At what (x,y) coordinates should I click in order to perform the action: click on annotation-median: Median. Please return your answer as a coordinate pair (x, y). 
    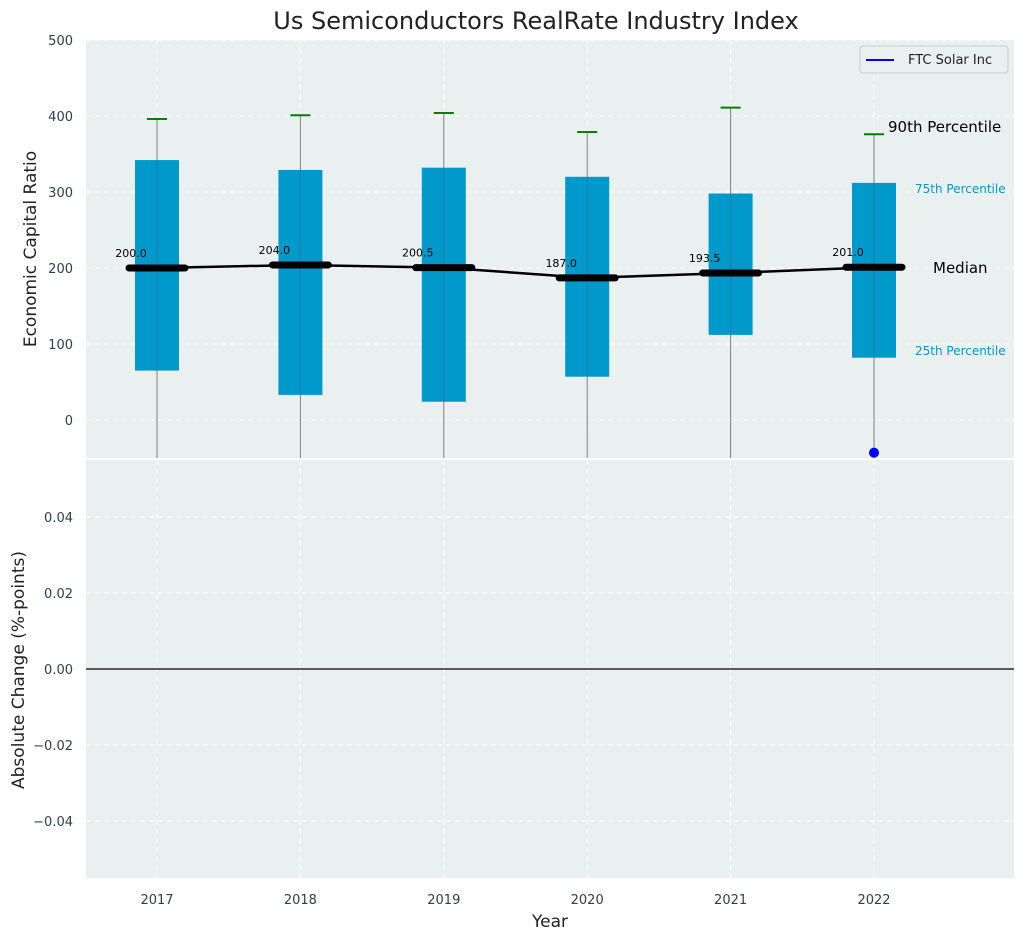
    Looking at the image, I should click on (960, 268).